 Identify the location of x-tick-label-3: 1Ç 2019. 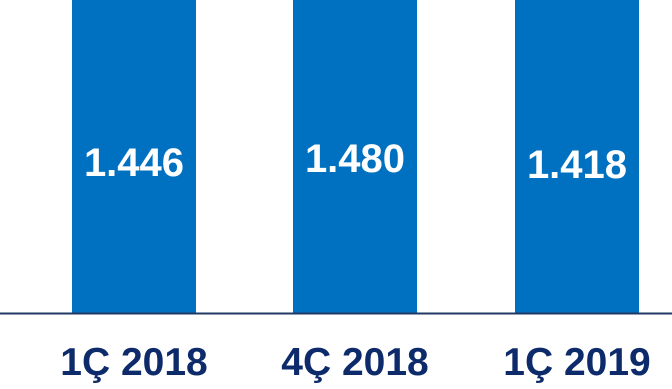
(576, 362).